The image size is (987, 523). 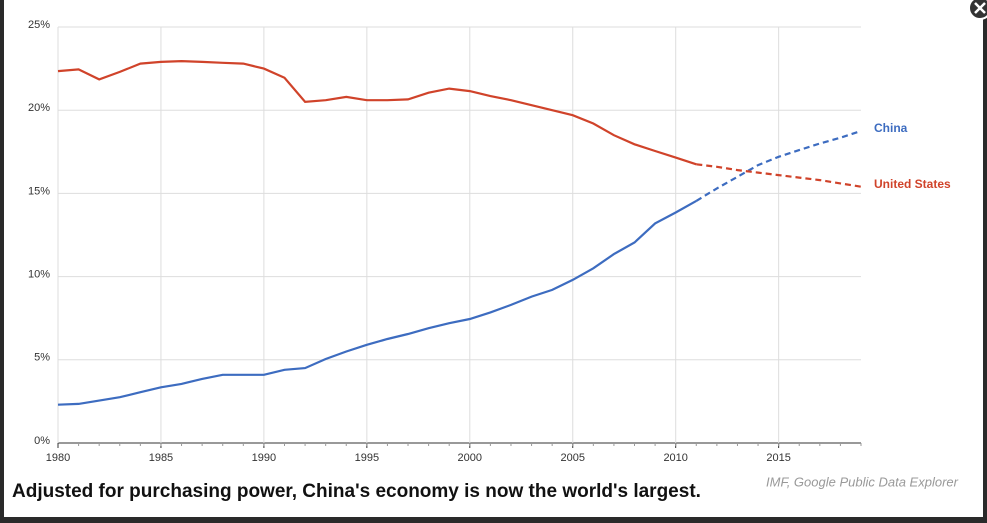 I want to click on close-button, so click(x=977, y=10).